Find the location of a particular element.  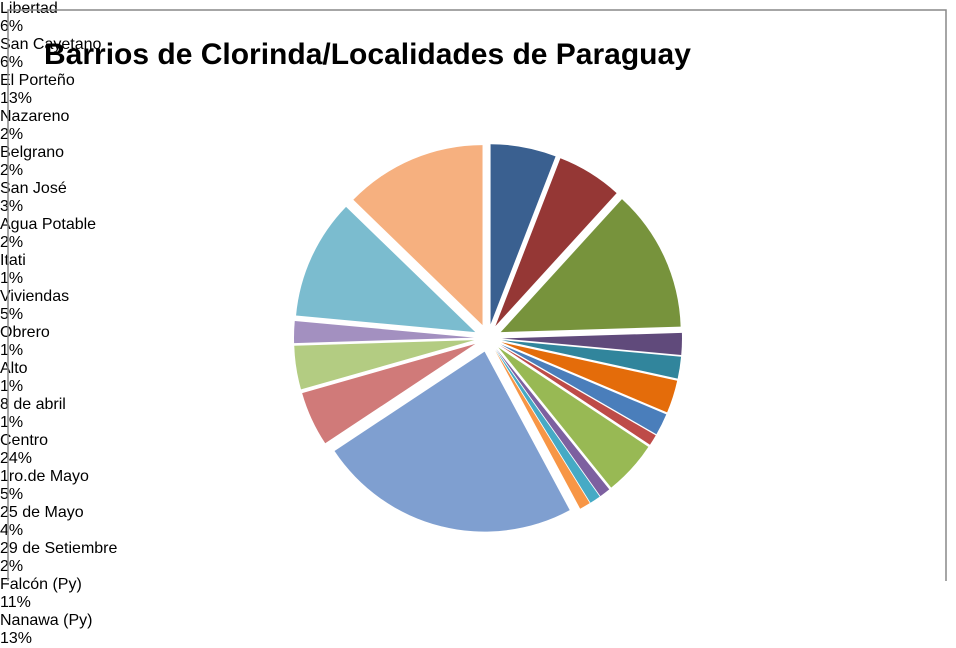

slice-name: 29 de Setiembre is located at coordinates (59, 548).